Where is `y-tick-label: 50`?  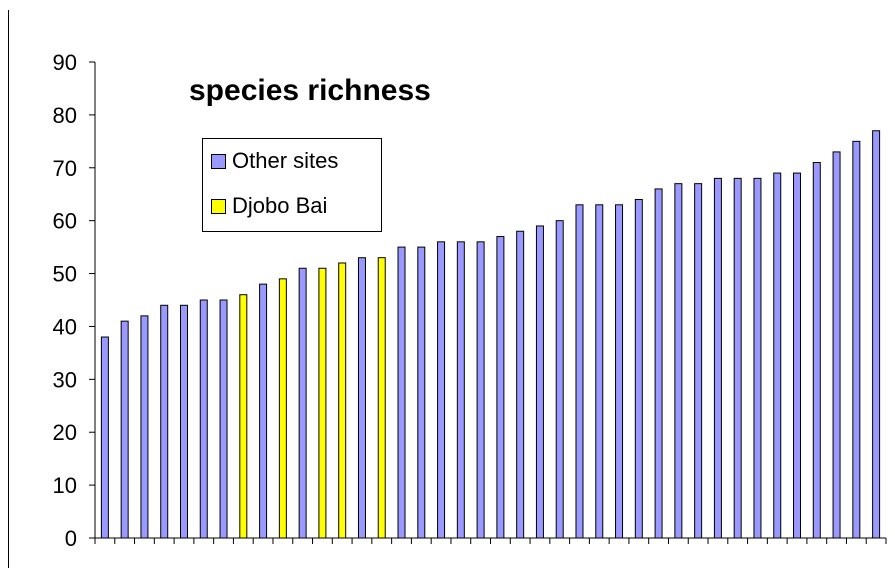
y-tick-label: 50 is located at coordinates (65, 274).